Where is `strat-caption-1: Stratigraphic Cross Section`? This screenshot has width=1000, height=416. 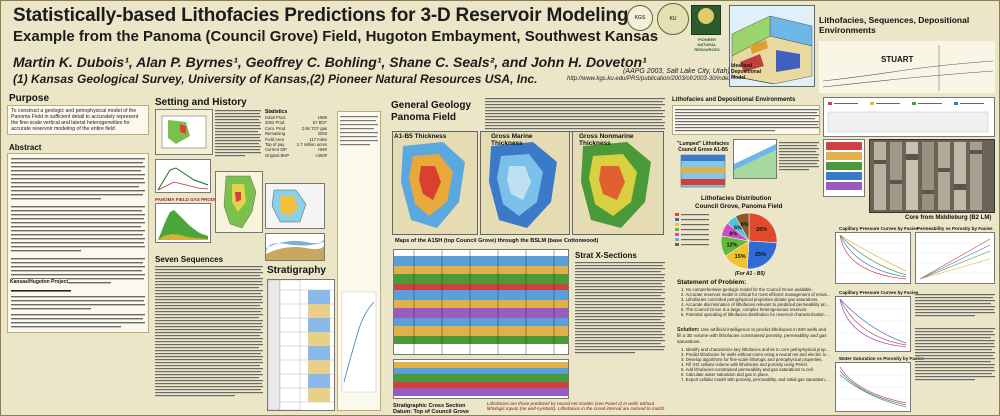 strat-caption-1: Stratigraphic Cross Section is located at coordinates (429, 406).